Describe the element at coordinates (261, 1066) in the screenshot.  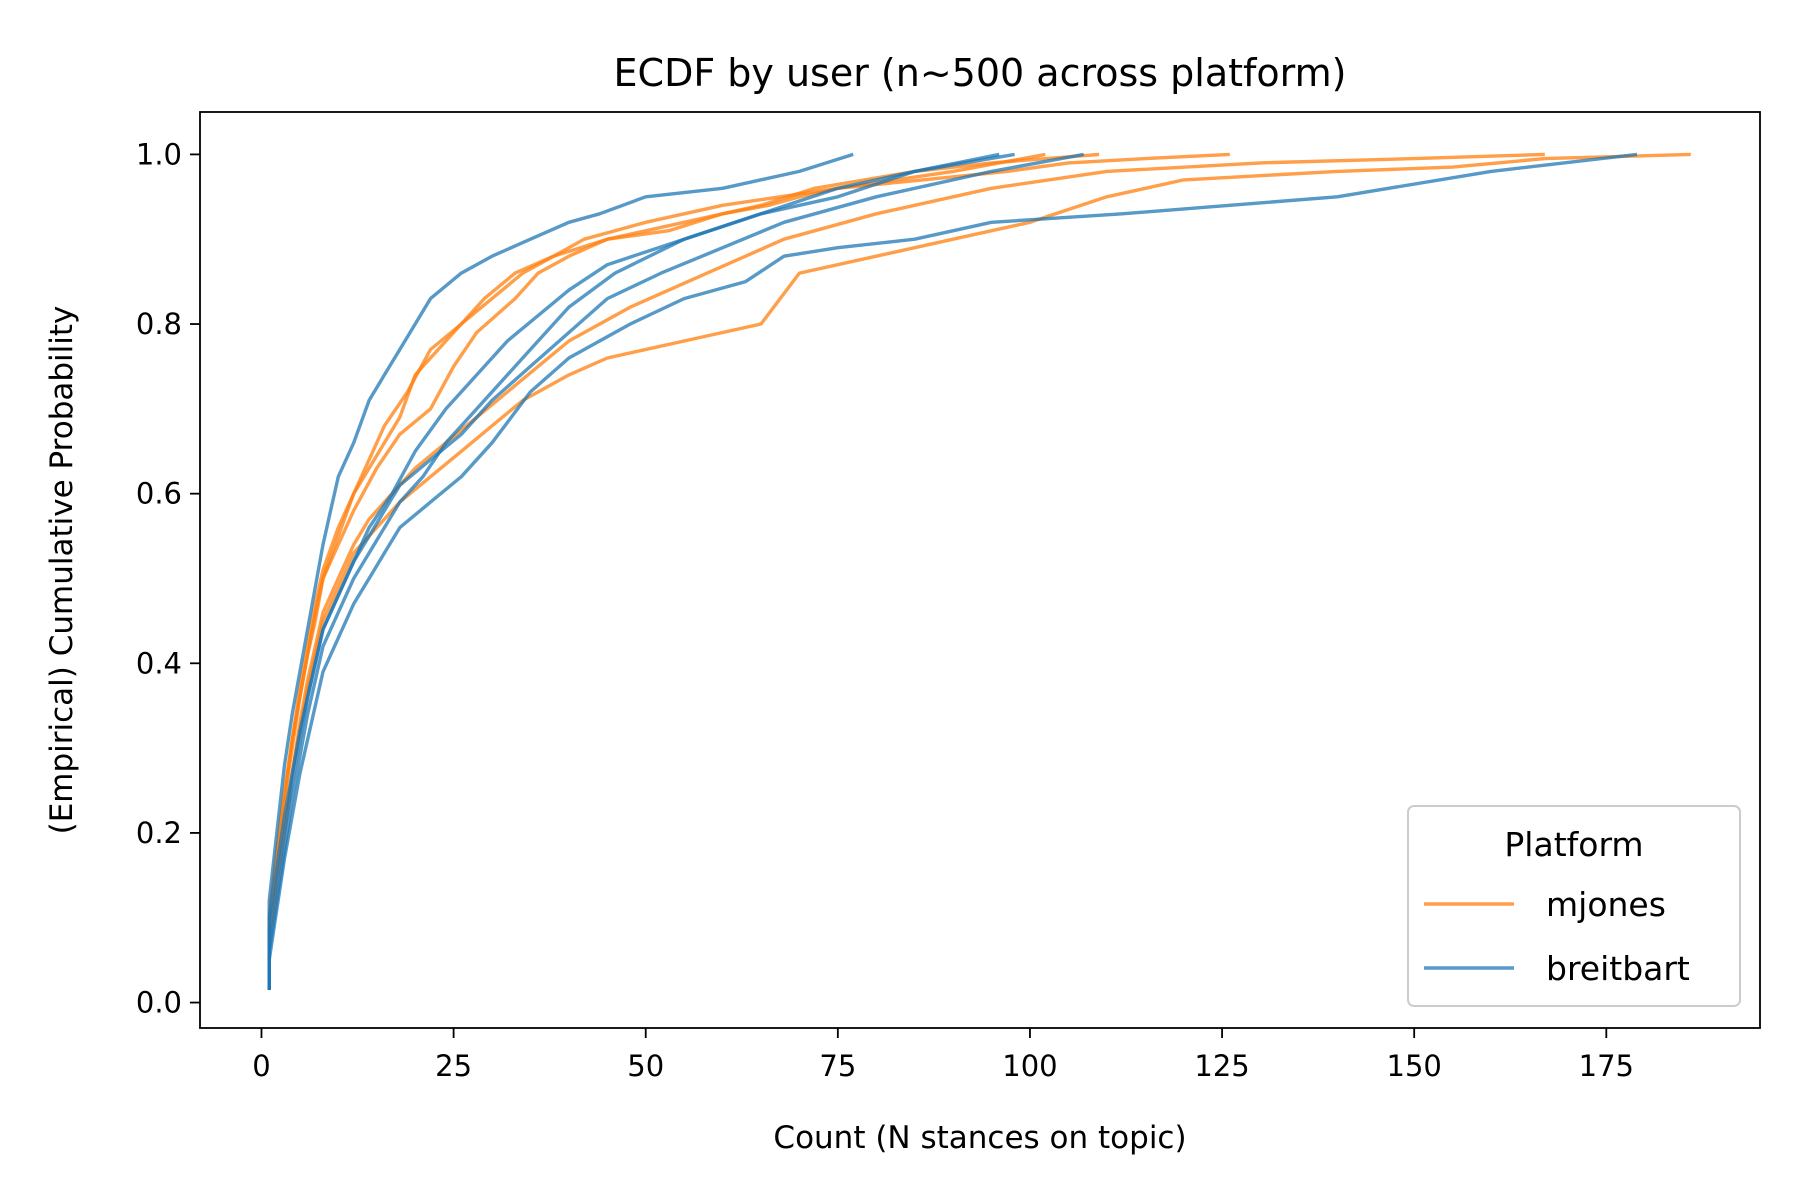
I see `x-tick-label: 0` at that location.